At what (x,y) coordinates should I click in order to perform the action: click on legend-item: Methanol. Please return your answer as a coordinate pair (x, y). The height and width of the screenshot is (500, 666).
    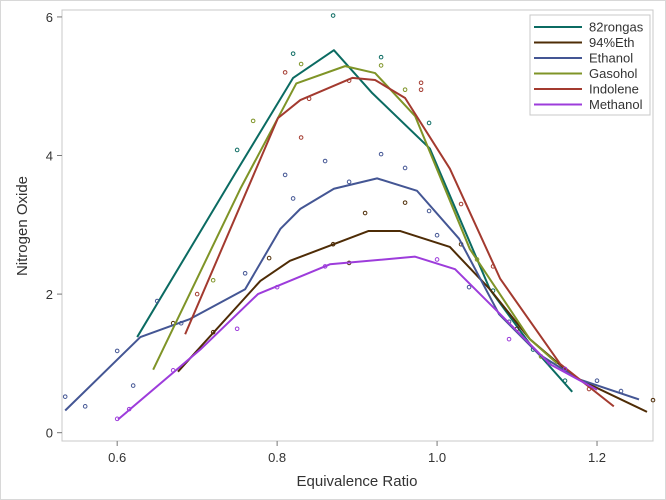
    Looking at the image, I should click on (588, 104).